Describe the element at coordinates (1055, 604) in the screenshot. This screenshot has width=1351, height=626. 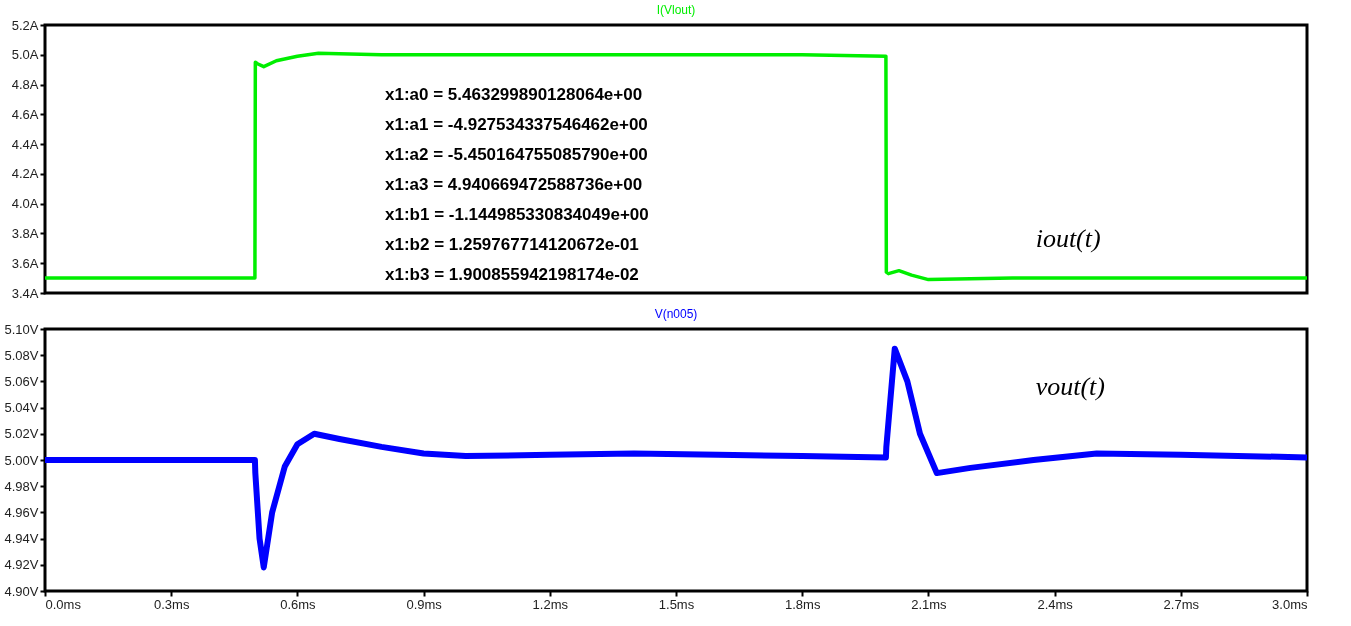
I see `x-tick-label: 2.4ms` at that location.